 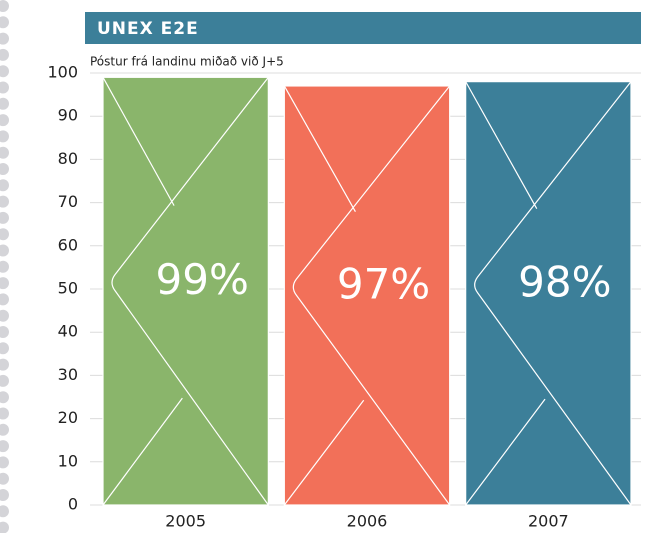 What do you see at coordinates (187, 62) in the screenshot?
I see `chart-subtitle: Póstur frá landinu miðað við J+5` at bounding box center [187, 62].